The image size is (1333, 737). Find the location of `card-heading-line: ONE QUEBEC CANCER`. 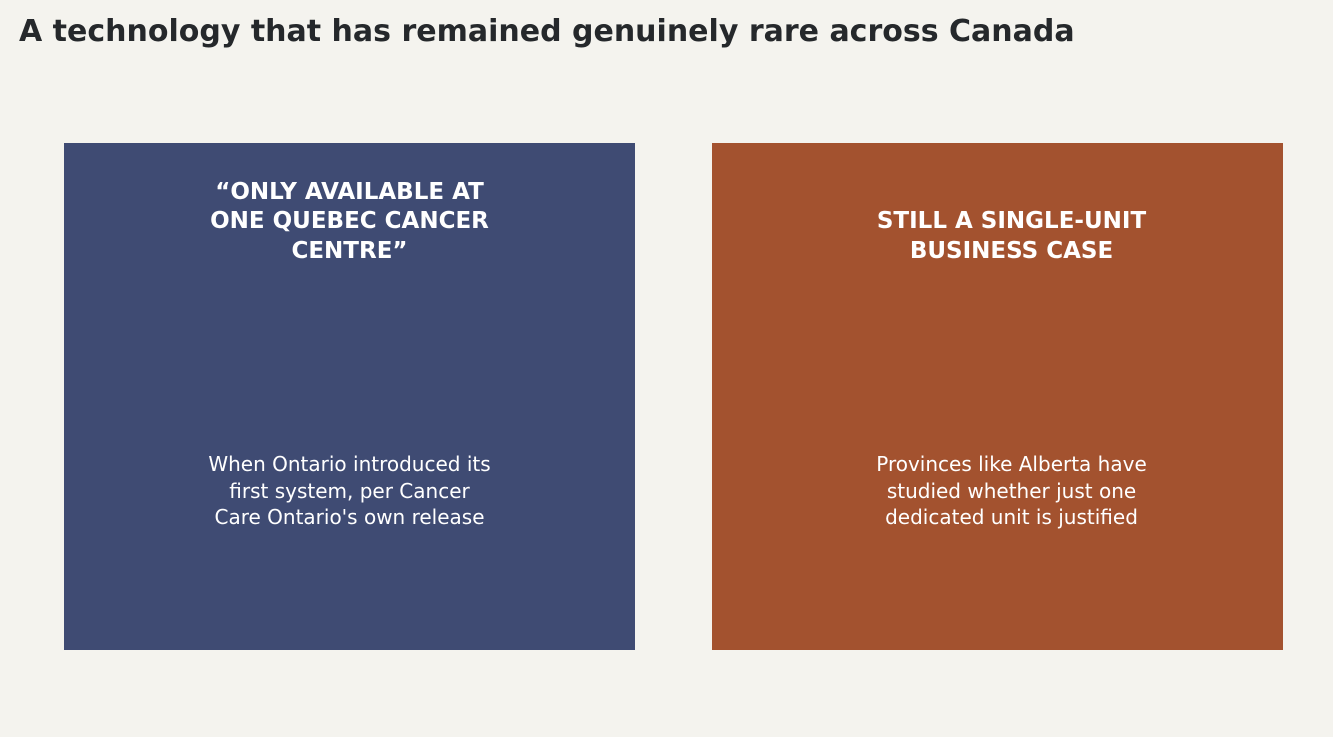

card-heading-line: ONE QUEBEC CANCER is located at coordinates (349, 221).